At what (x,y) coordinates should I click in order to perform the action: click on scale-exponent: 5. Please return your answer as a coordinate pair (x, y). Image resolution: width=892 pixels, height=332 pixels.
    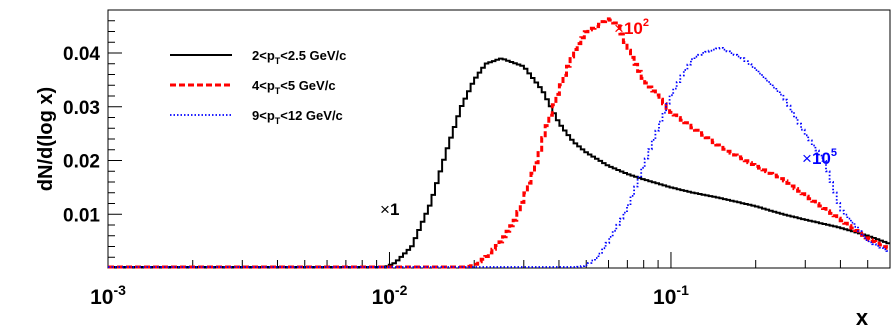
    Looking at the image, I should click on (834, 153).